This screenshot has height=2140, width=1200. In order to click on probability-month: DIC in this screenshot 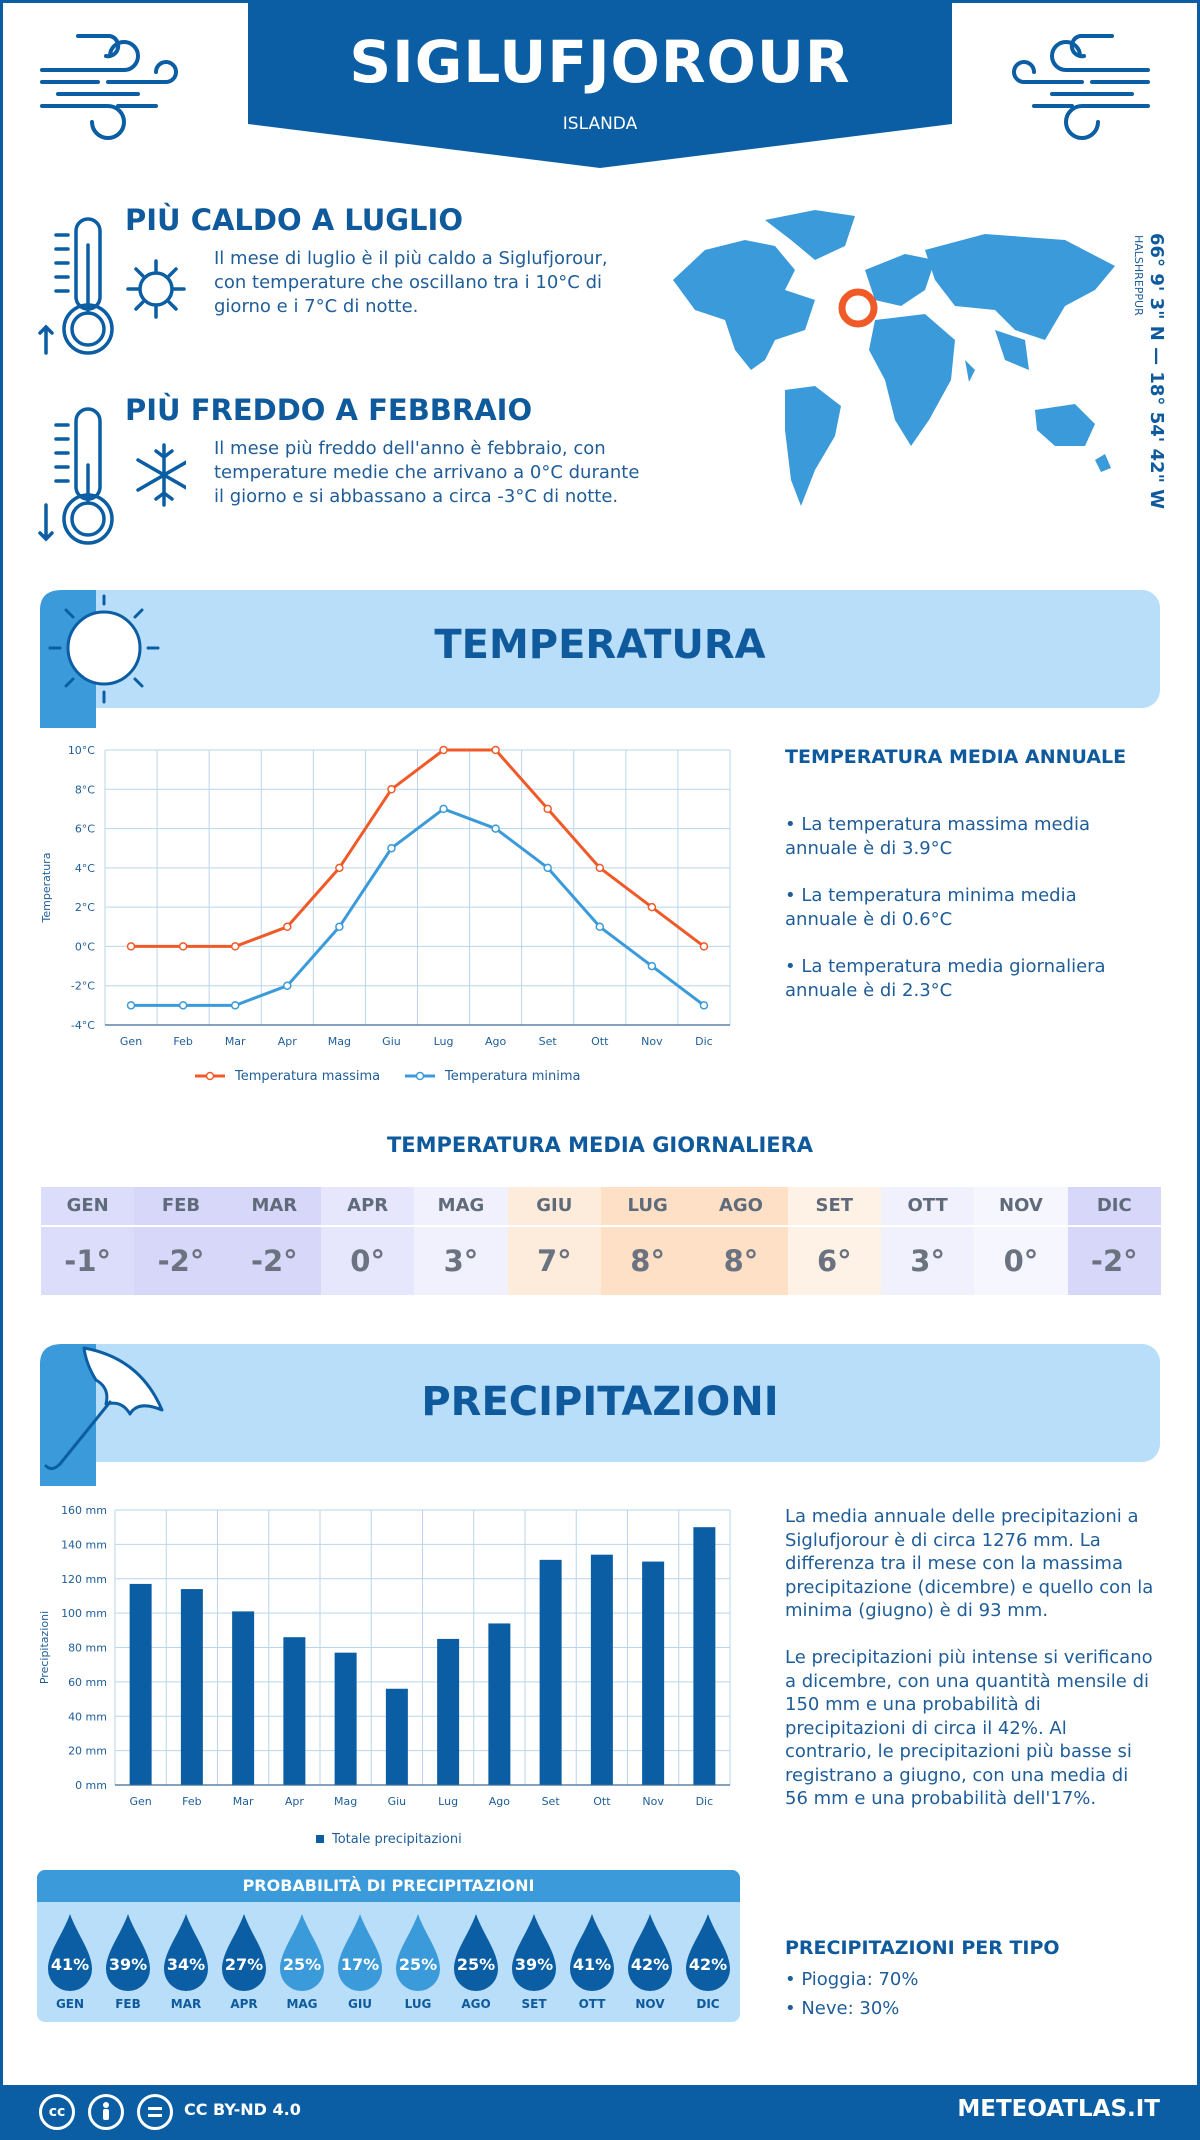, I will do `click(708, 2004)`.